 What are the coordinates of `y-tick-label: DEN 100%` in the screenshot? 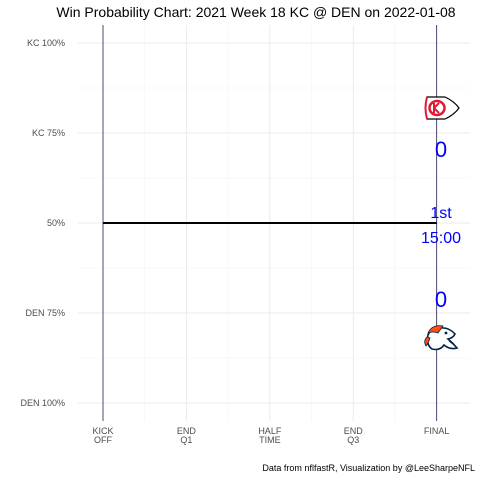 It's located at (42, 403).